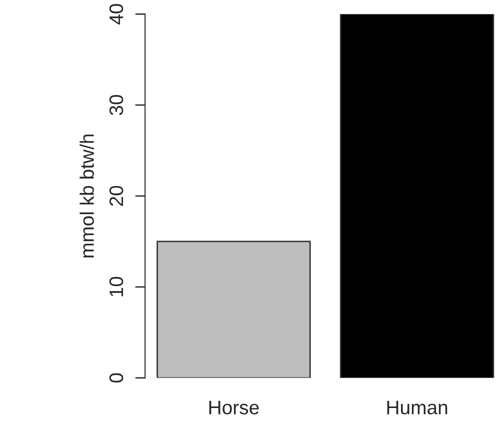  Describe the element at coordinates (116, 14) in the screenshot. I see `y-tick-label: 40` at that location.